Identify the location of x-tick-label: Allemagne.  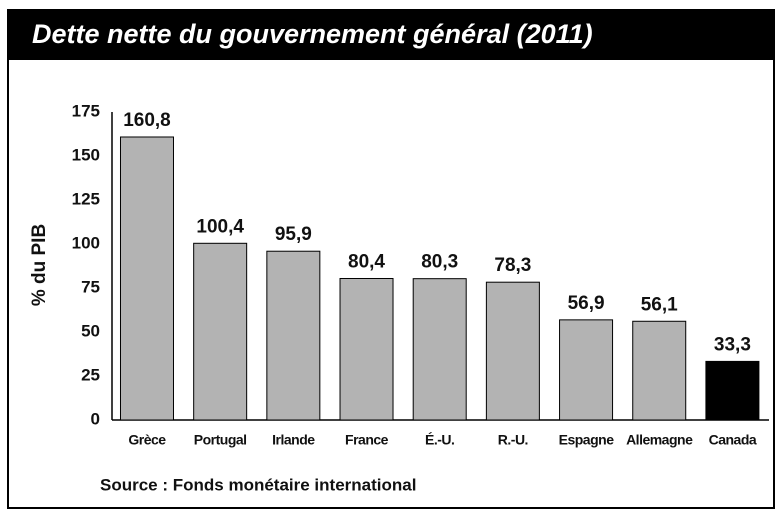
(659, 440).